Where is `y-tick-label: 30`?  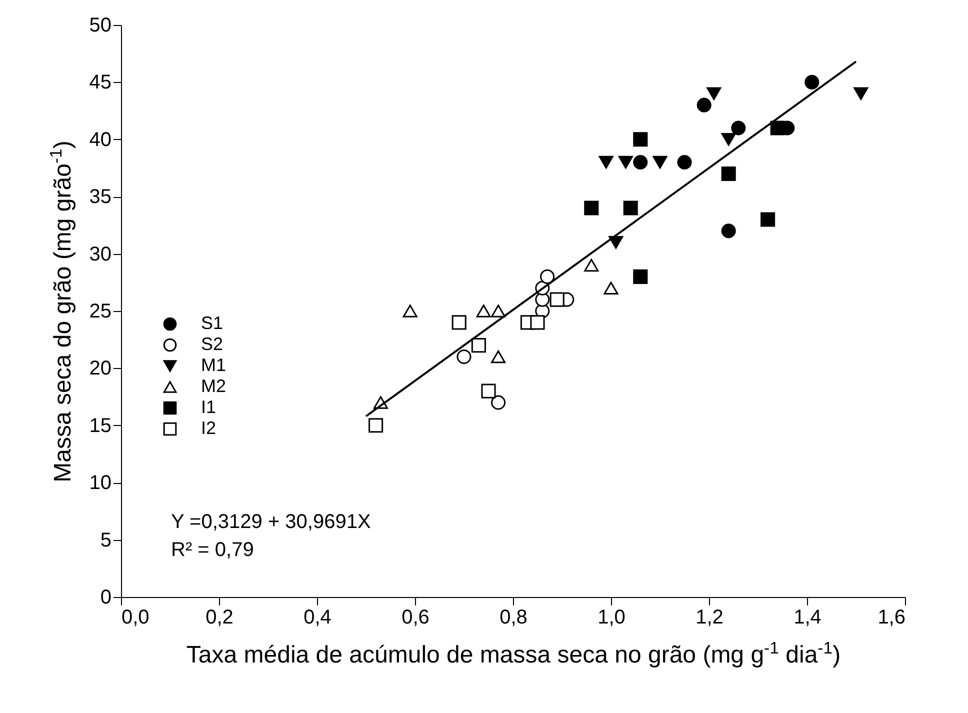
y-tick-label: 30 is located at coordinates (100, 254).